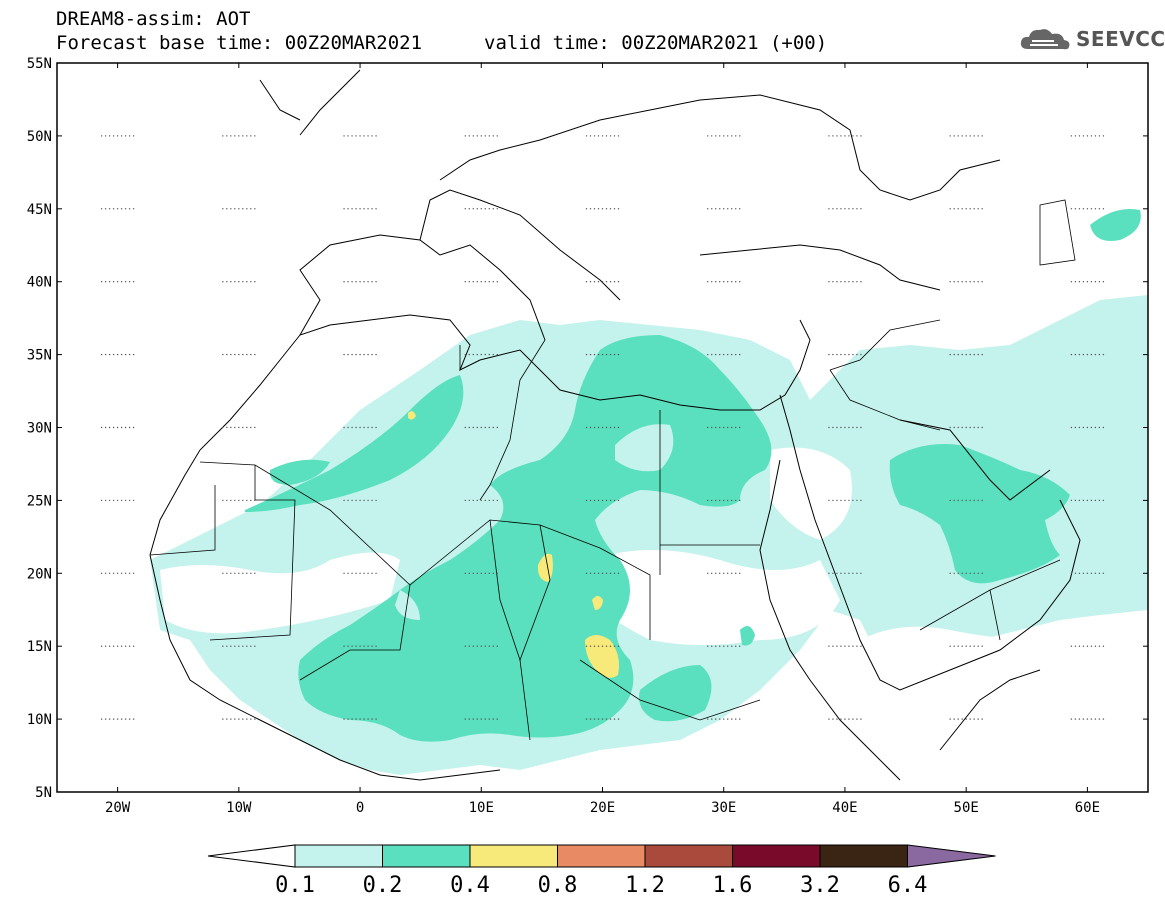 The width and height of the screenshot is (1165, 905). I want to click on lat-label: 45N, so click(39, 210).